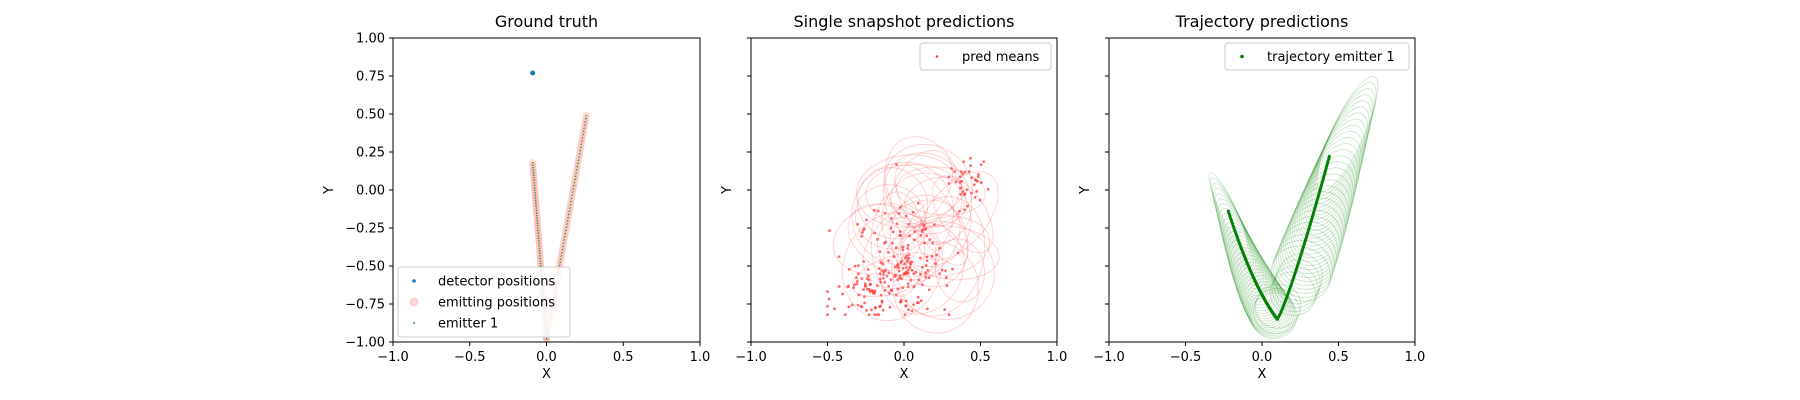 The width and height of the screenshot is (1800, 400). Describe the element at coordinates (1001, 57) in the screenshot. I see `legend-label: pred means` at that location.